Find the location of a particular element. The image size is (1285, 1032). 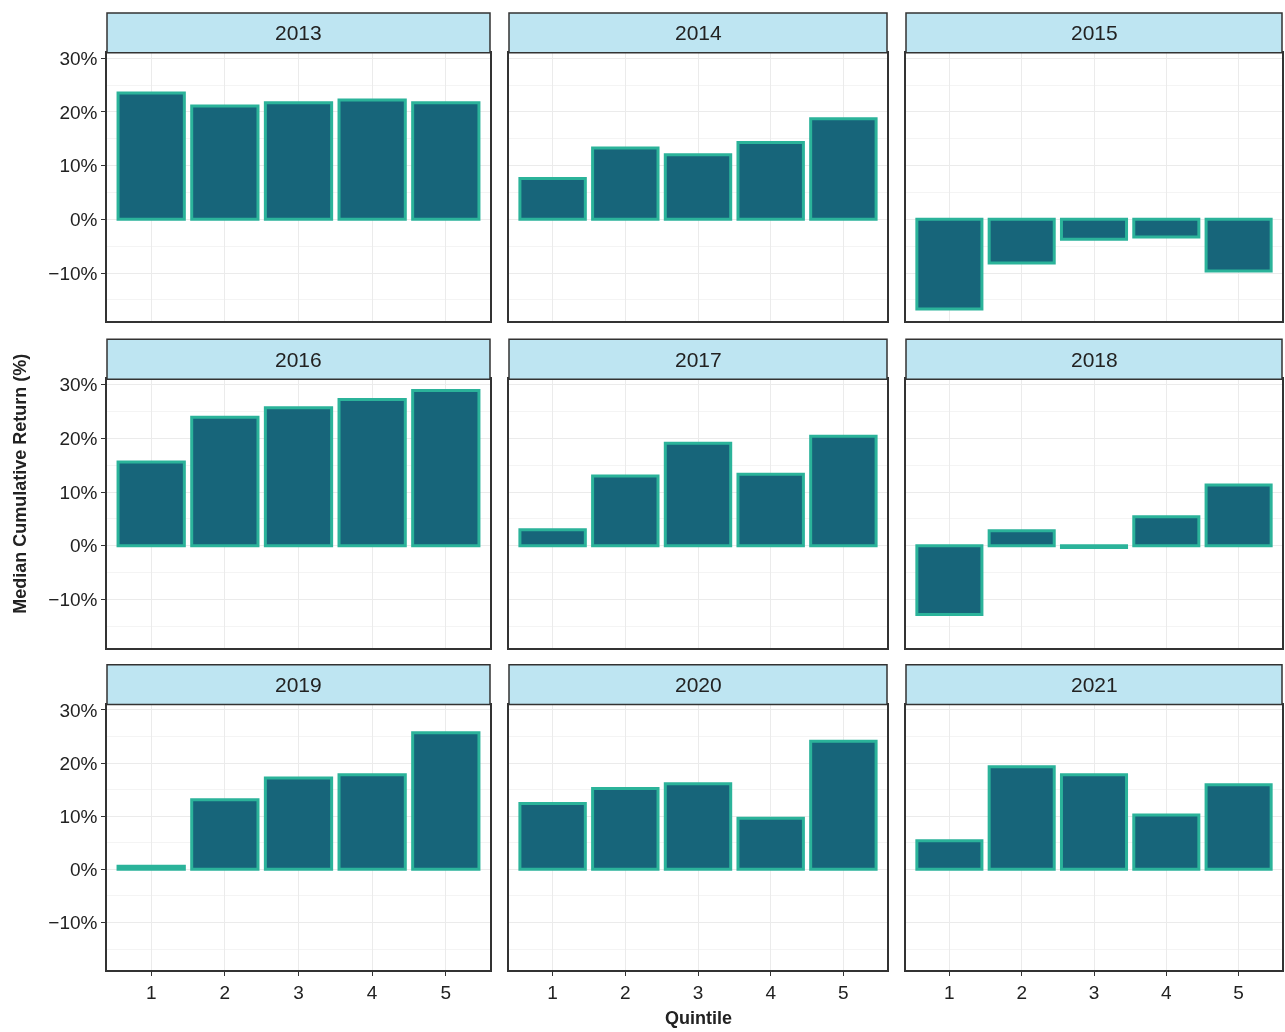

chart-title: 2015 is located at coordinates (1094, 32).